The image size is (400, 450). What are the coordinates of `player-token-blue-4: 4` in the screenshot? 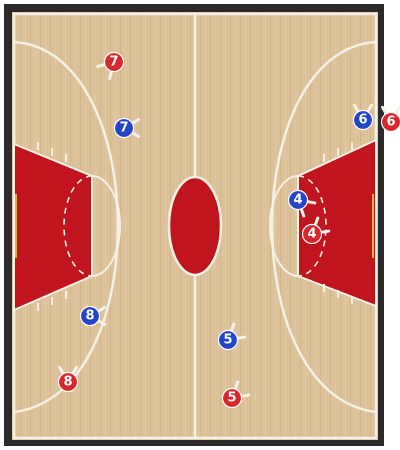 It's located at (302, 203).